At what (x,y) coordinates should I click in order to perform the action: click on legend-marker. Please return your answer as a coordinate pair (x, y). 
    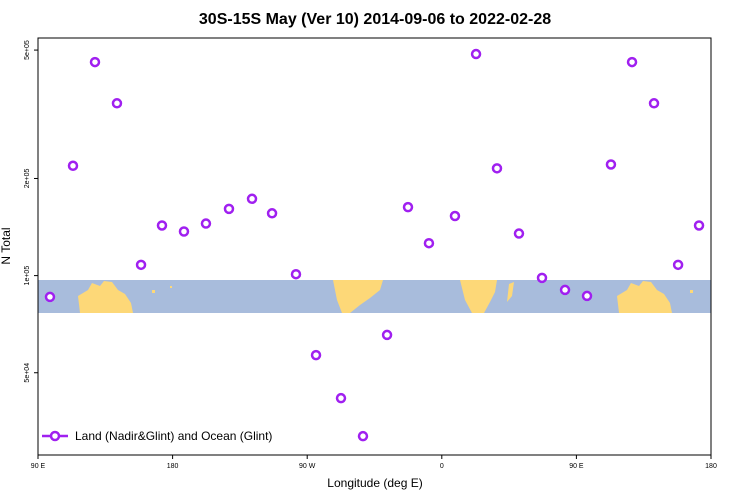
    Looking at the image, I should click on (55, 436).